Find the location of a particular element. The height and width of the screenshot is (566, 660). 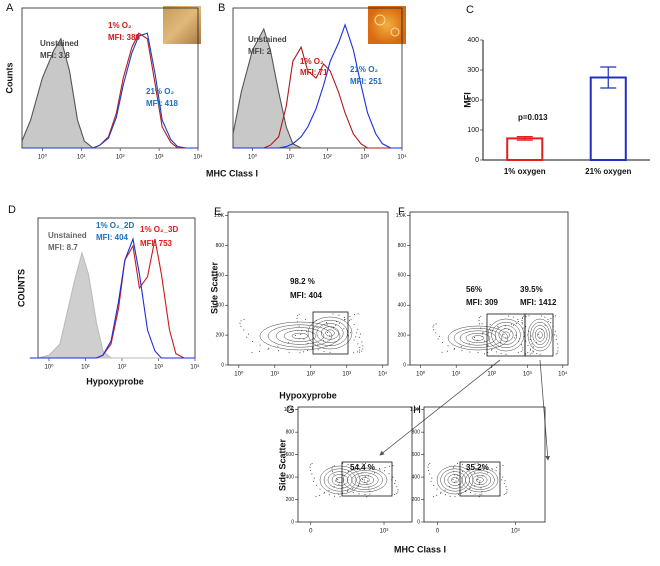

panel-label: F is located at coordinates (401, 212).